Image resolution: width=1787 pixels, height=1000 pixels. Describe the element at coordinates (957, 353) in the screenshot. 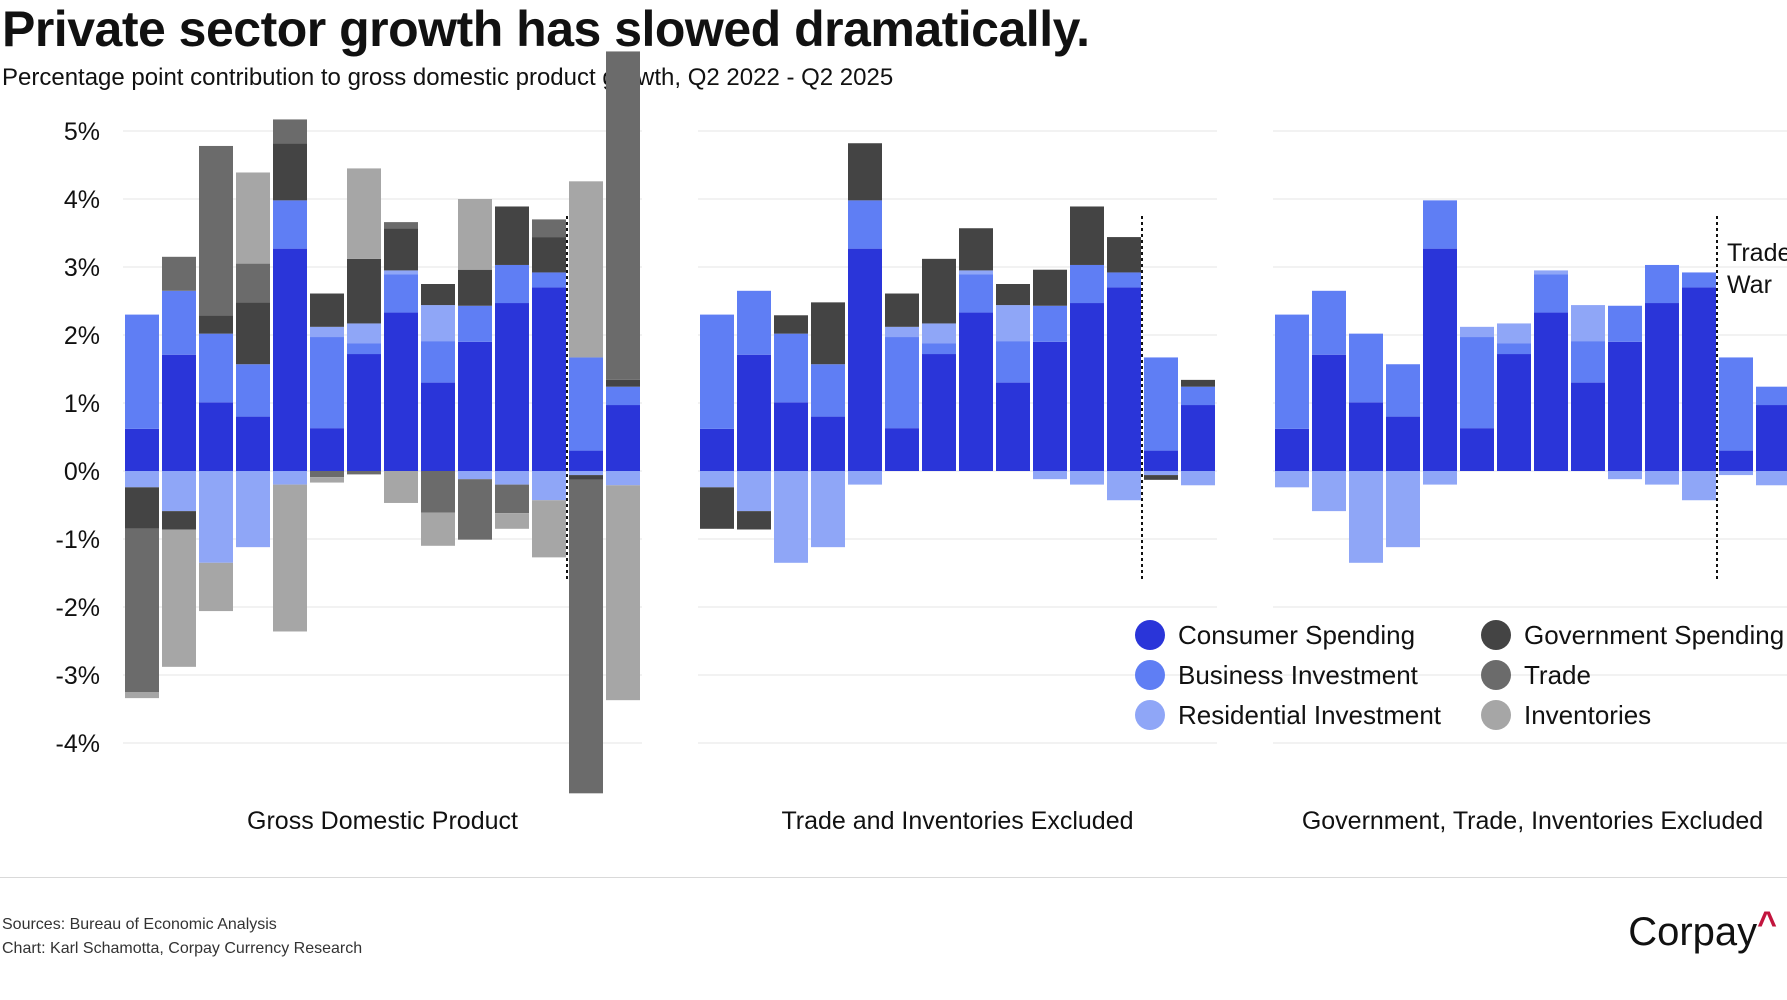

I see `panel-2-bars` at that location.